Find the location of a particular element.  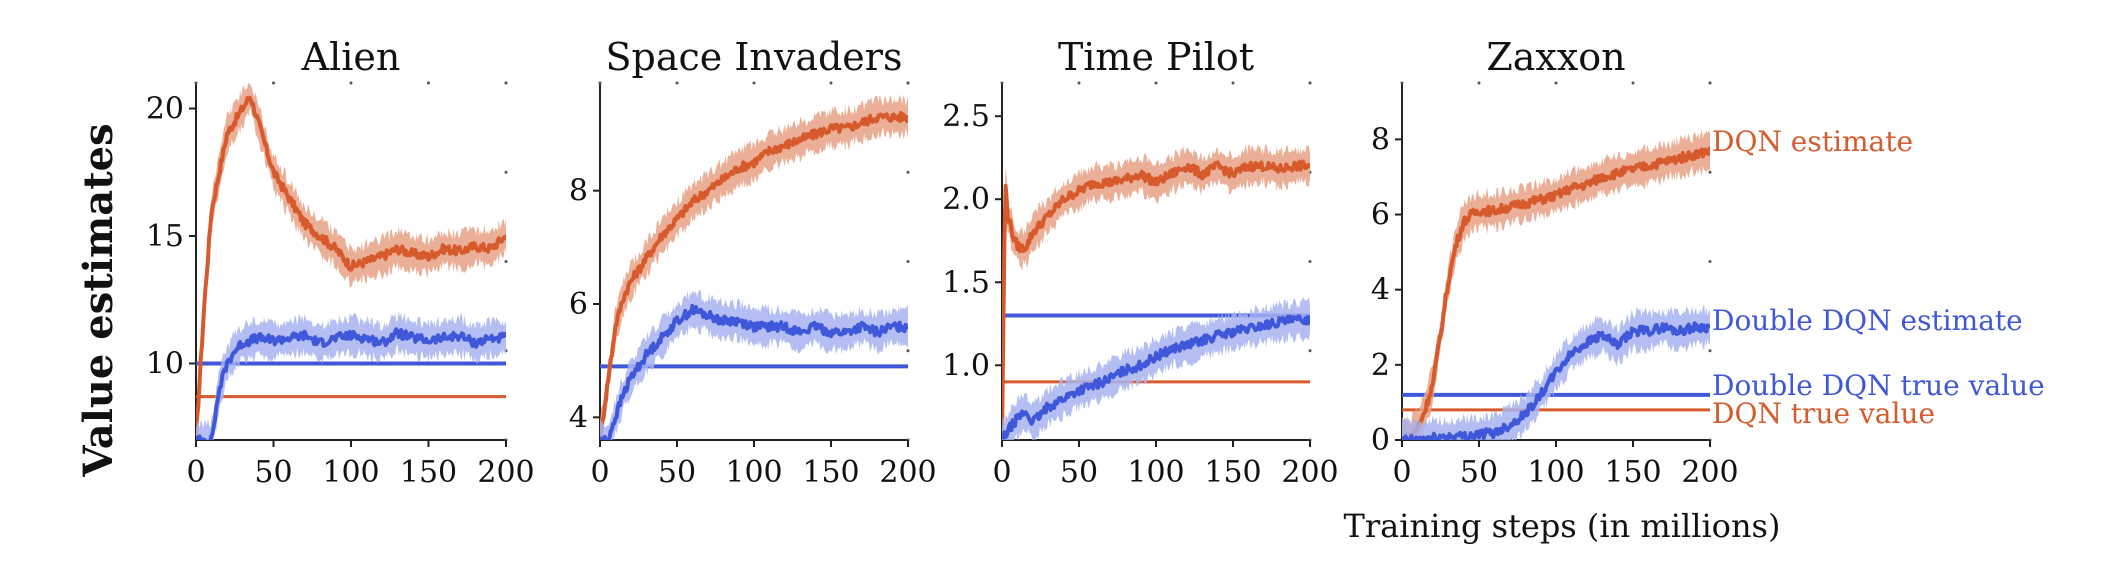

y-axis-label: Value estimates is located at coordinates (98, 300).